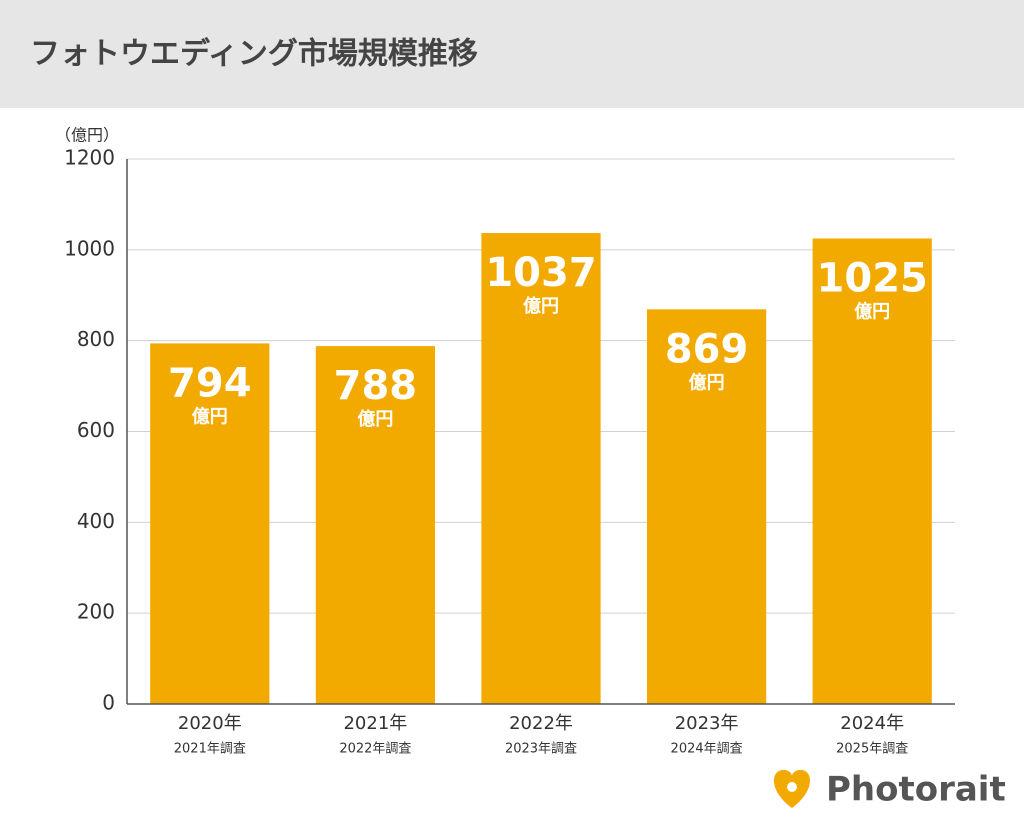  Describe the element at coordinates (210, 723) in the screenshot. I see `x-tick-label: 2020年` at that location.